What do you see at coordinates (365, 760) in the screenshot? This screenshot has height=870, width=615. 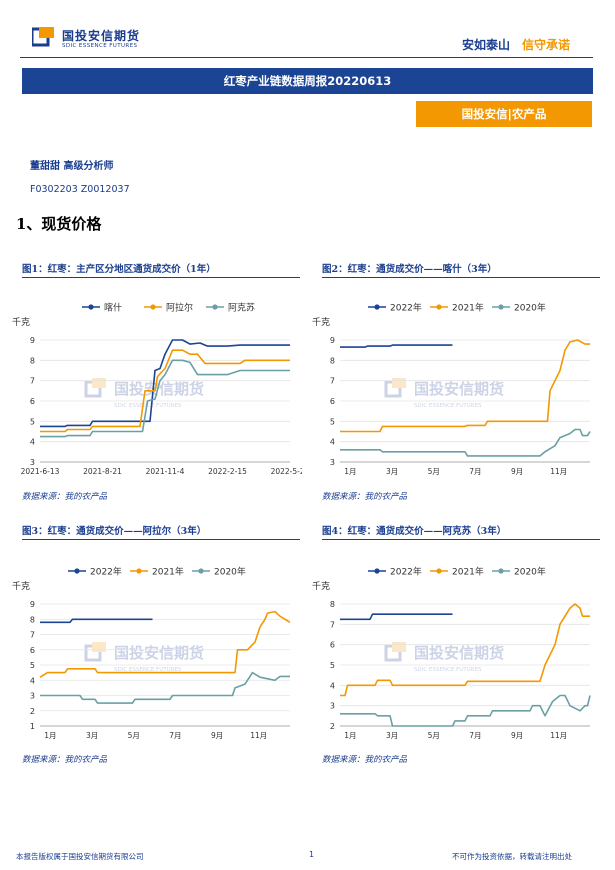 I see `figure-4-source: 数据来源：我的农产品` at bounding box center [365, 760].